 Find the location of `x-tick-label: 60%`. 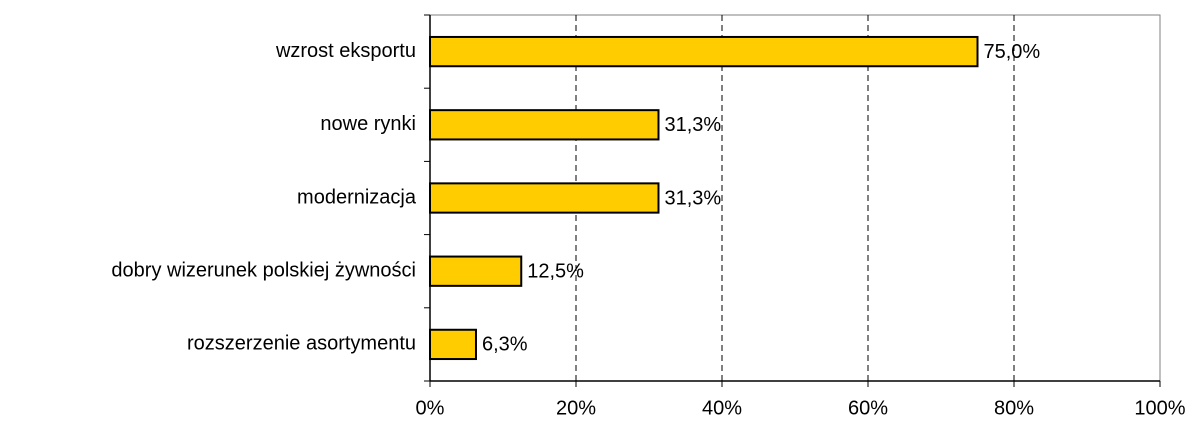

x-tick-label: 60% is located at coordinates (868, 408).